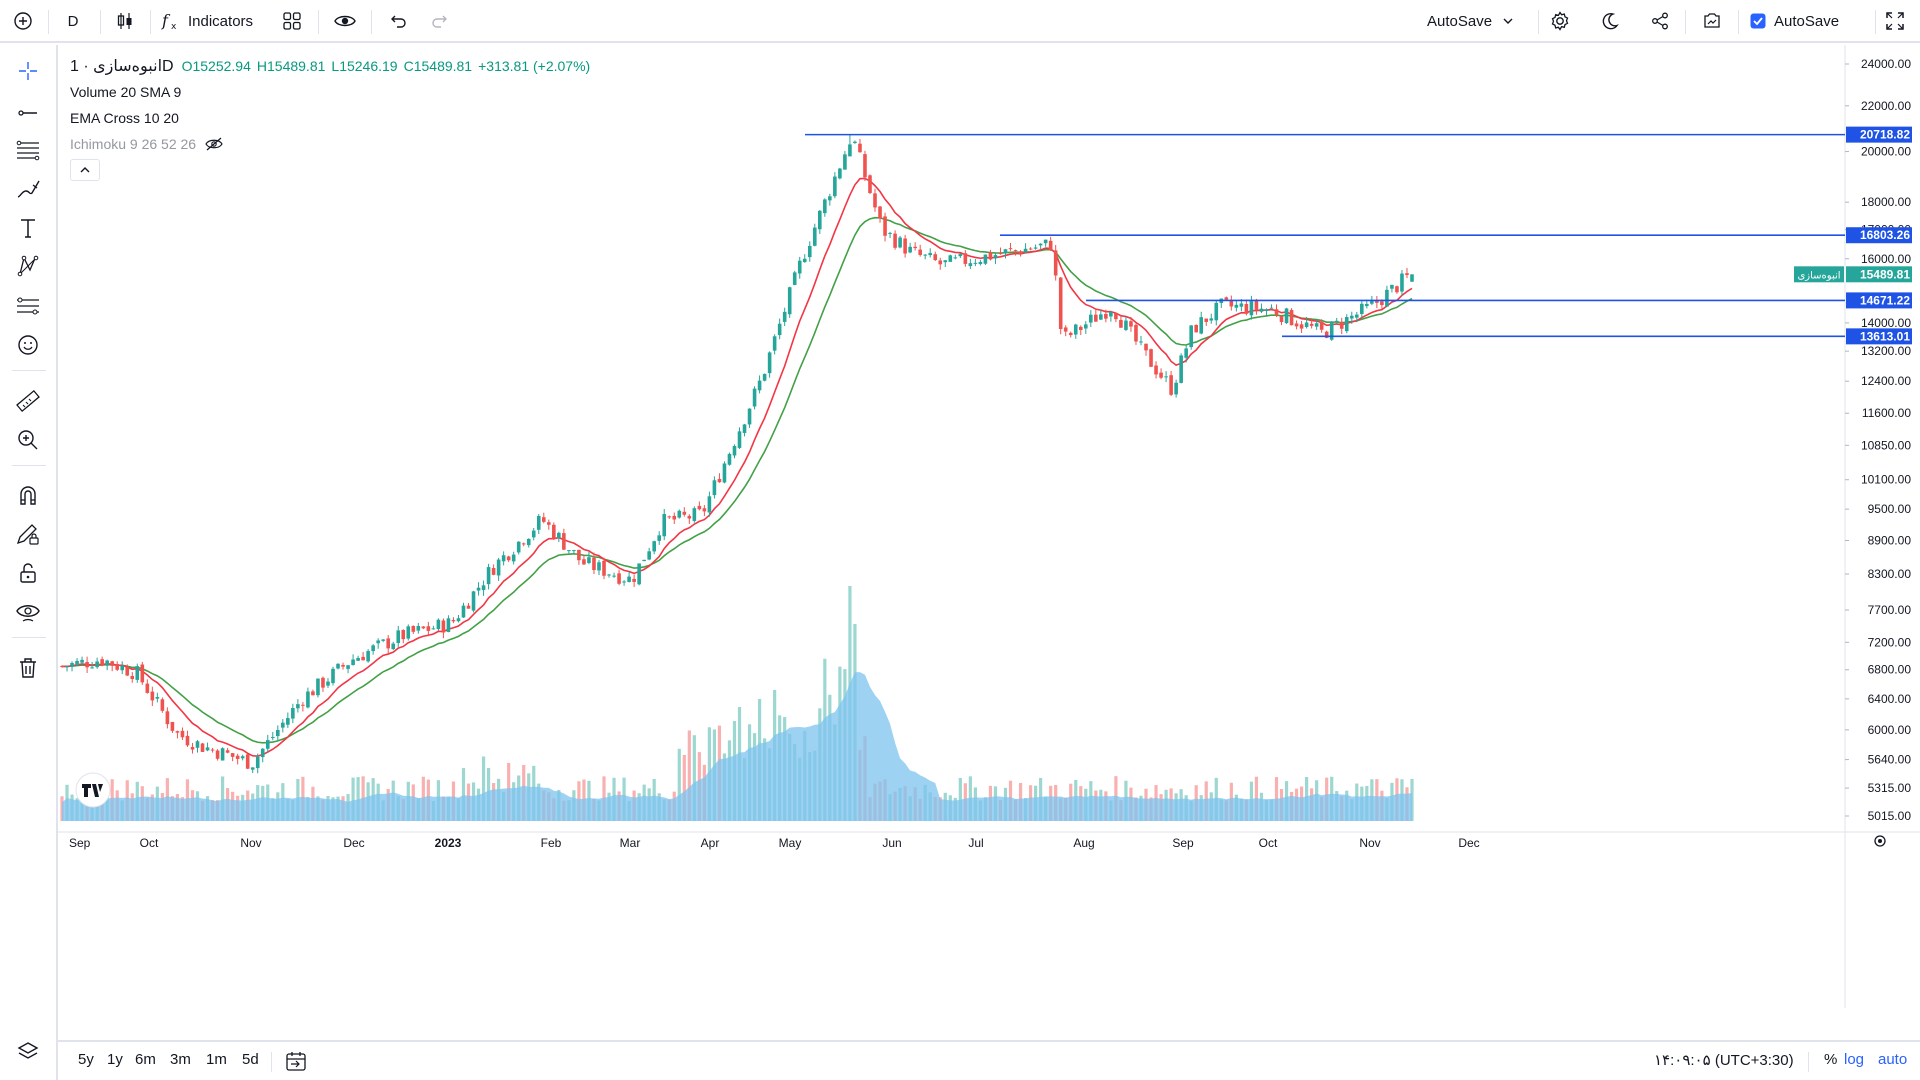  Describe the element at coordinates (180, 1059) in the screenshot. I see `range-3m: 3m` at that location.